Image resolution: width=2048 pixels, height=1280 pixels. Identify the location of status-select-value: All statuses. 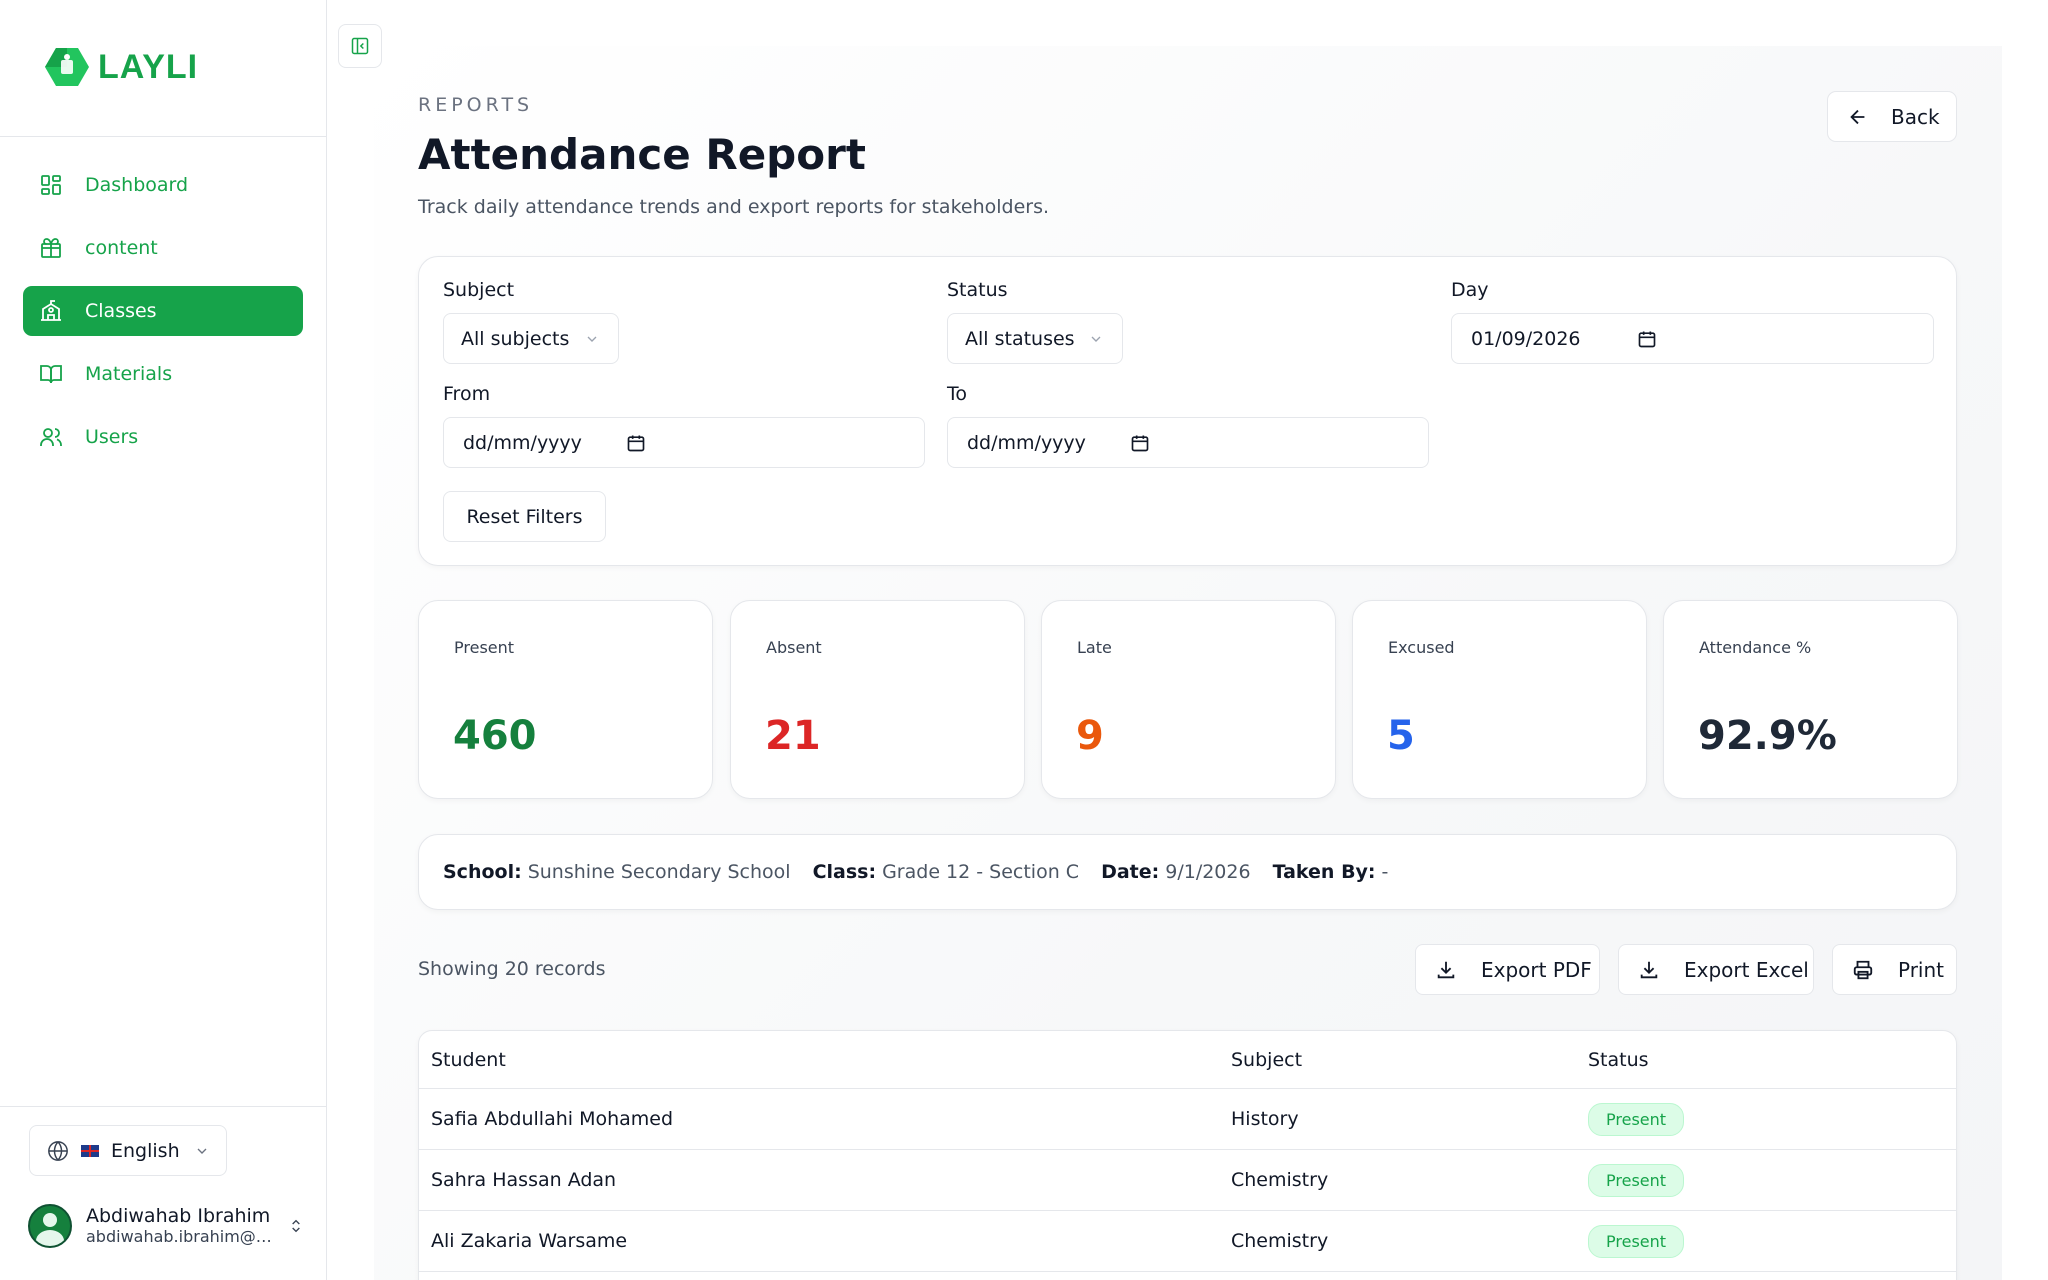
(1020, 338).